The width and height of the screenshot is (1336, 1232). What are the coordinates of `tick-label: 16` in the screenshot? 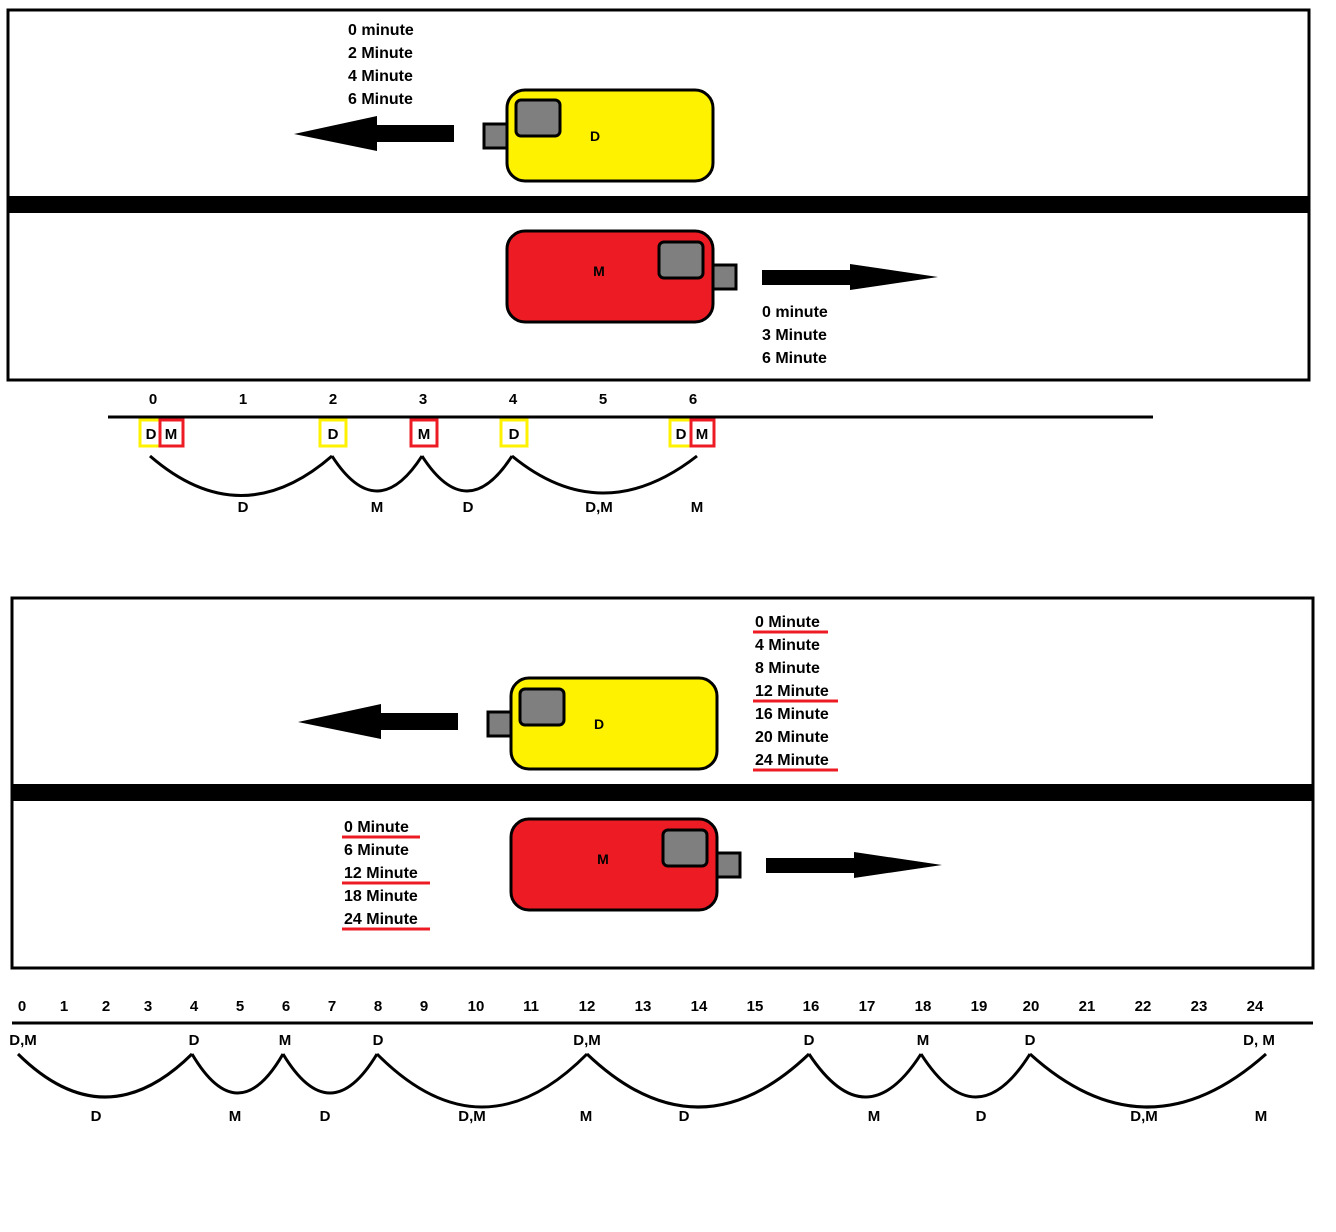 It's located at (811, 1006).